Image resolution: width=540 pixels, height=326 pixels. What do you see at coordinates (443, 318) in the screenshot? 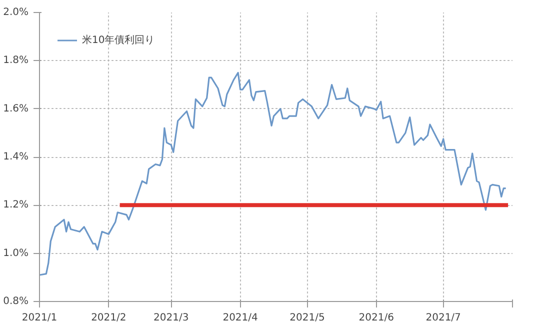
I see `x-tick-label: 2021/7` at bounding box center [443, 318].